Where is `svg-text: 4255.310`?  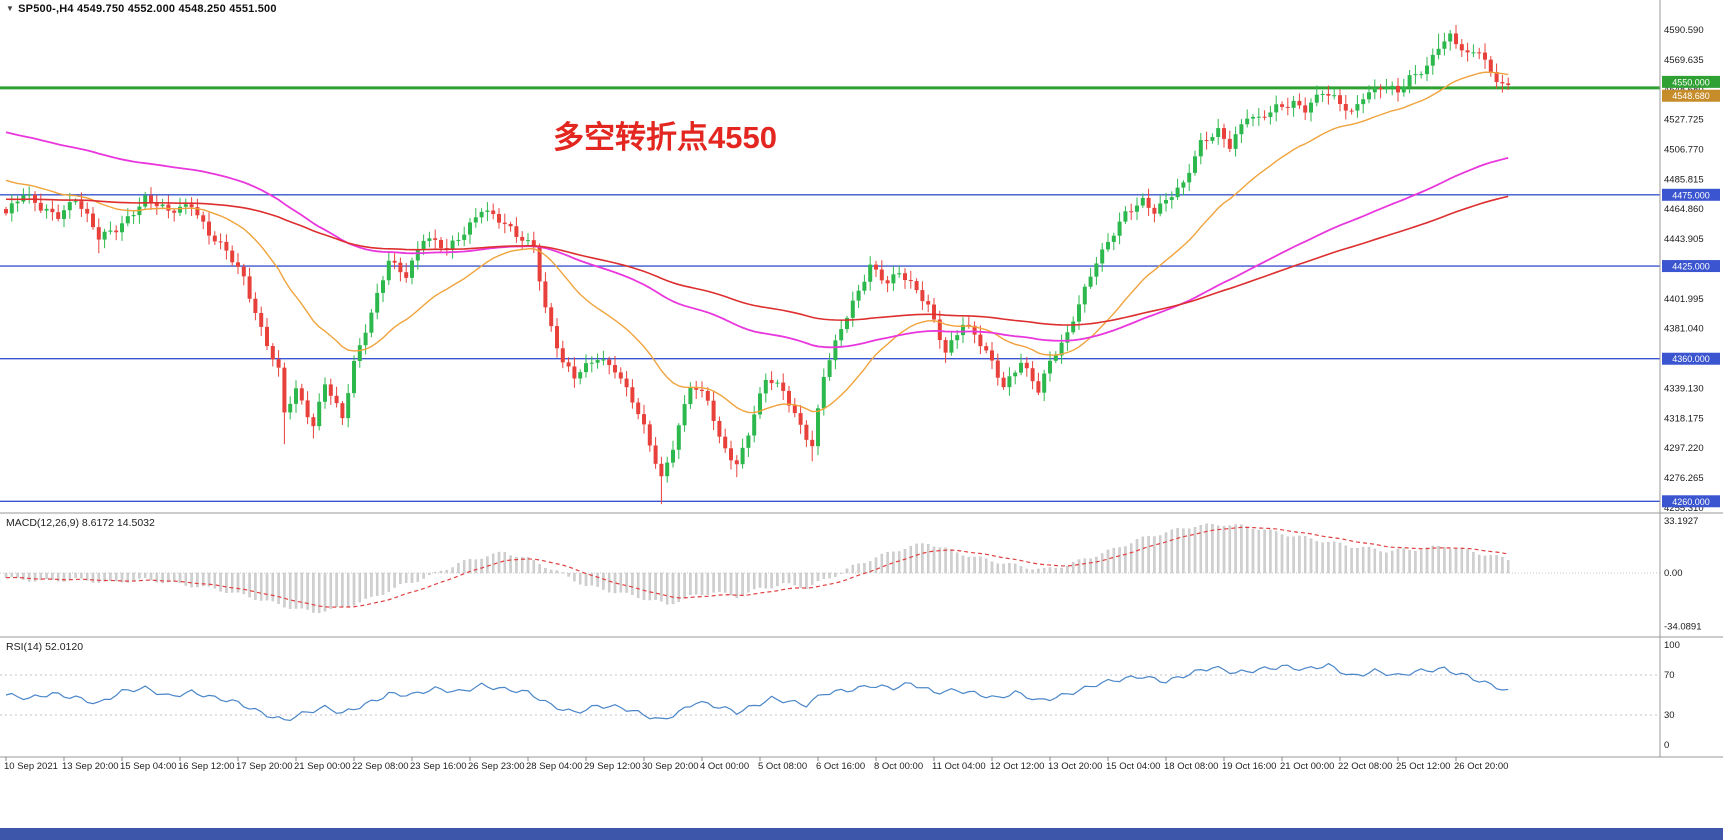
svg-text: 4255.310 is located at coordinates (1684, 508).